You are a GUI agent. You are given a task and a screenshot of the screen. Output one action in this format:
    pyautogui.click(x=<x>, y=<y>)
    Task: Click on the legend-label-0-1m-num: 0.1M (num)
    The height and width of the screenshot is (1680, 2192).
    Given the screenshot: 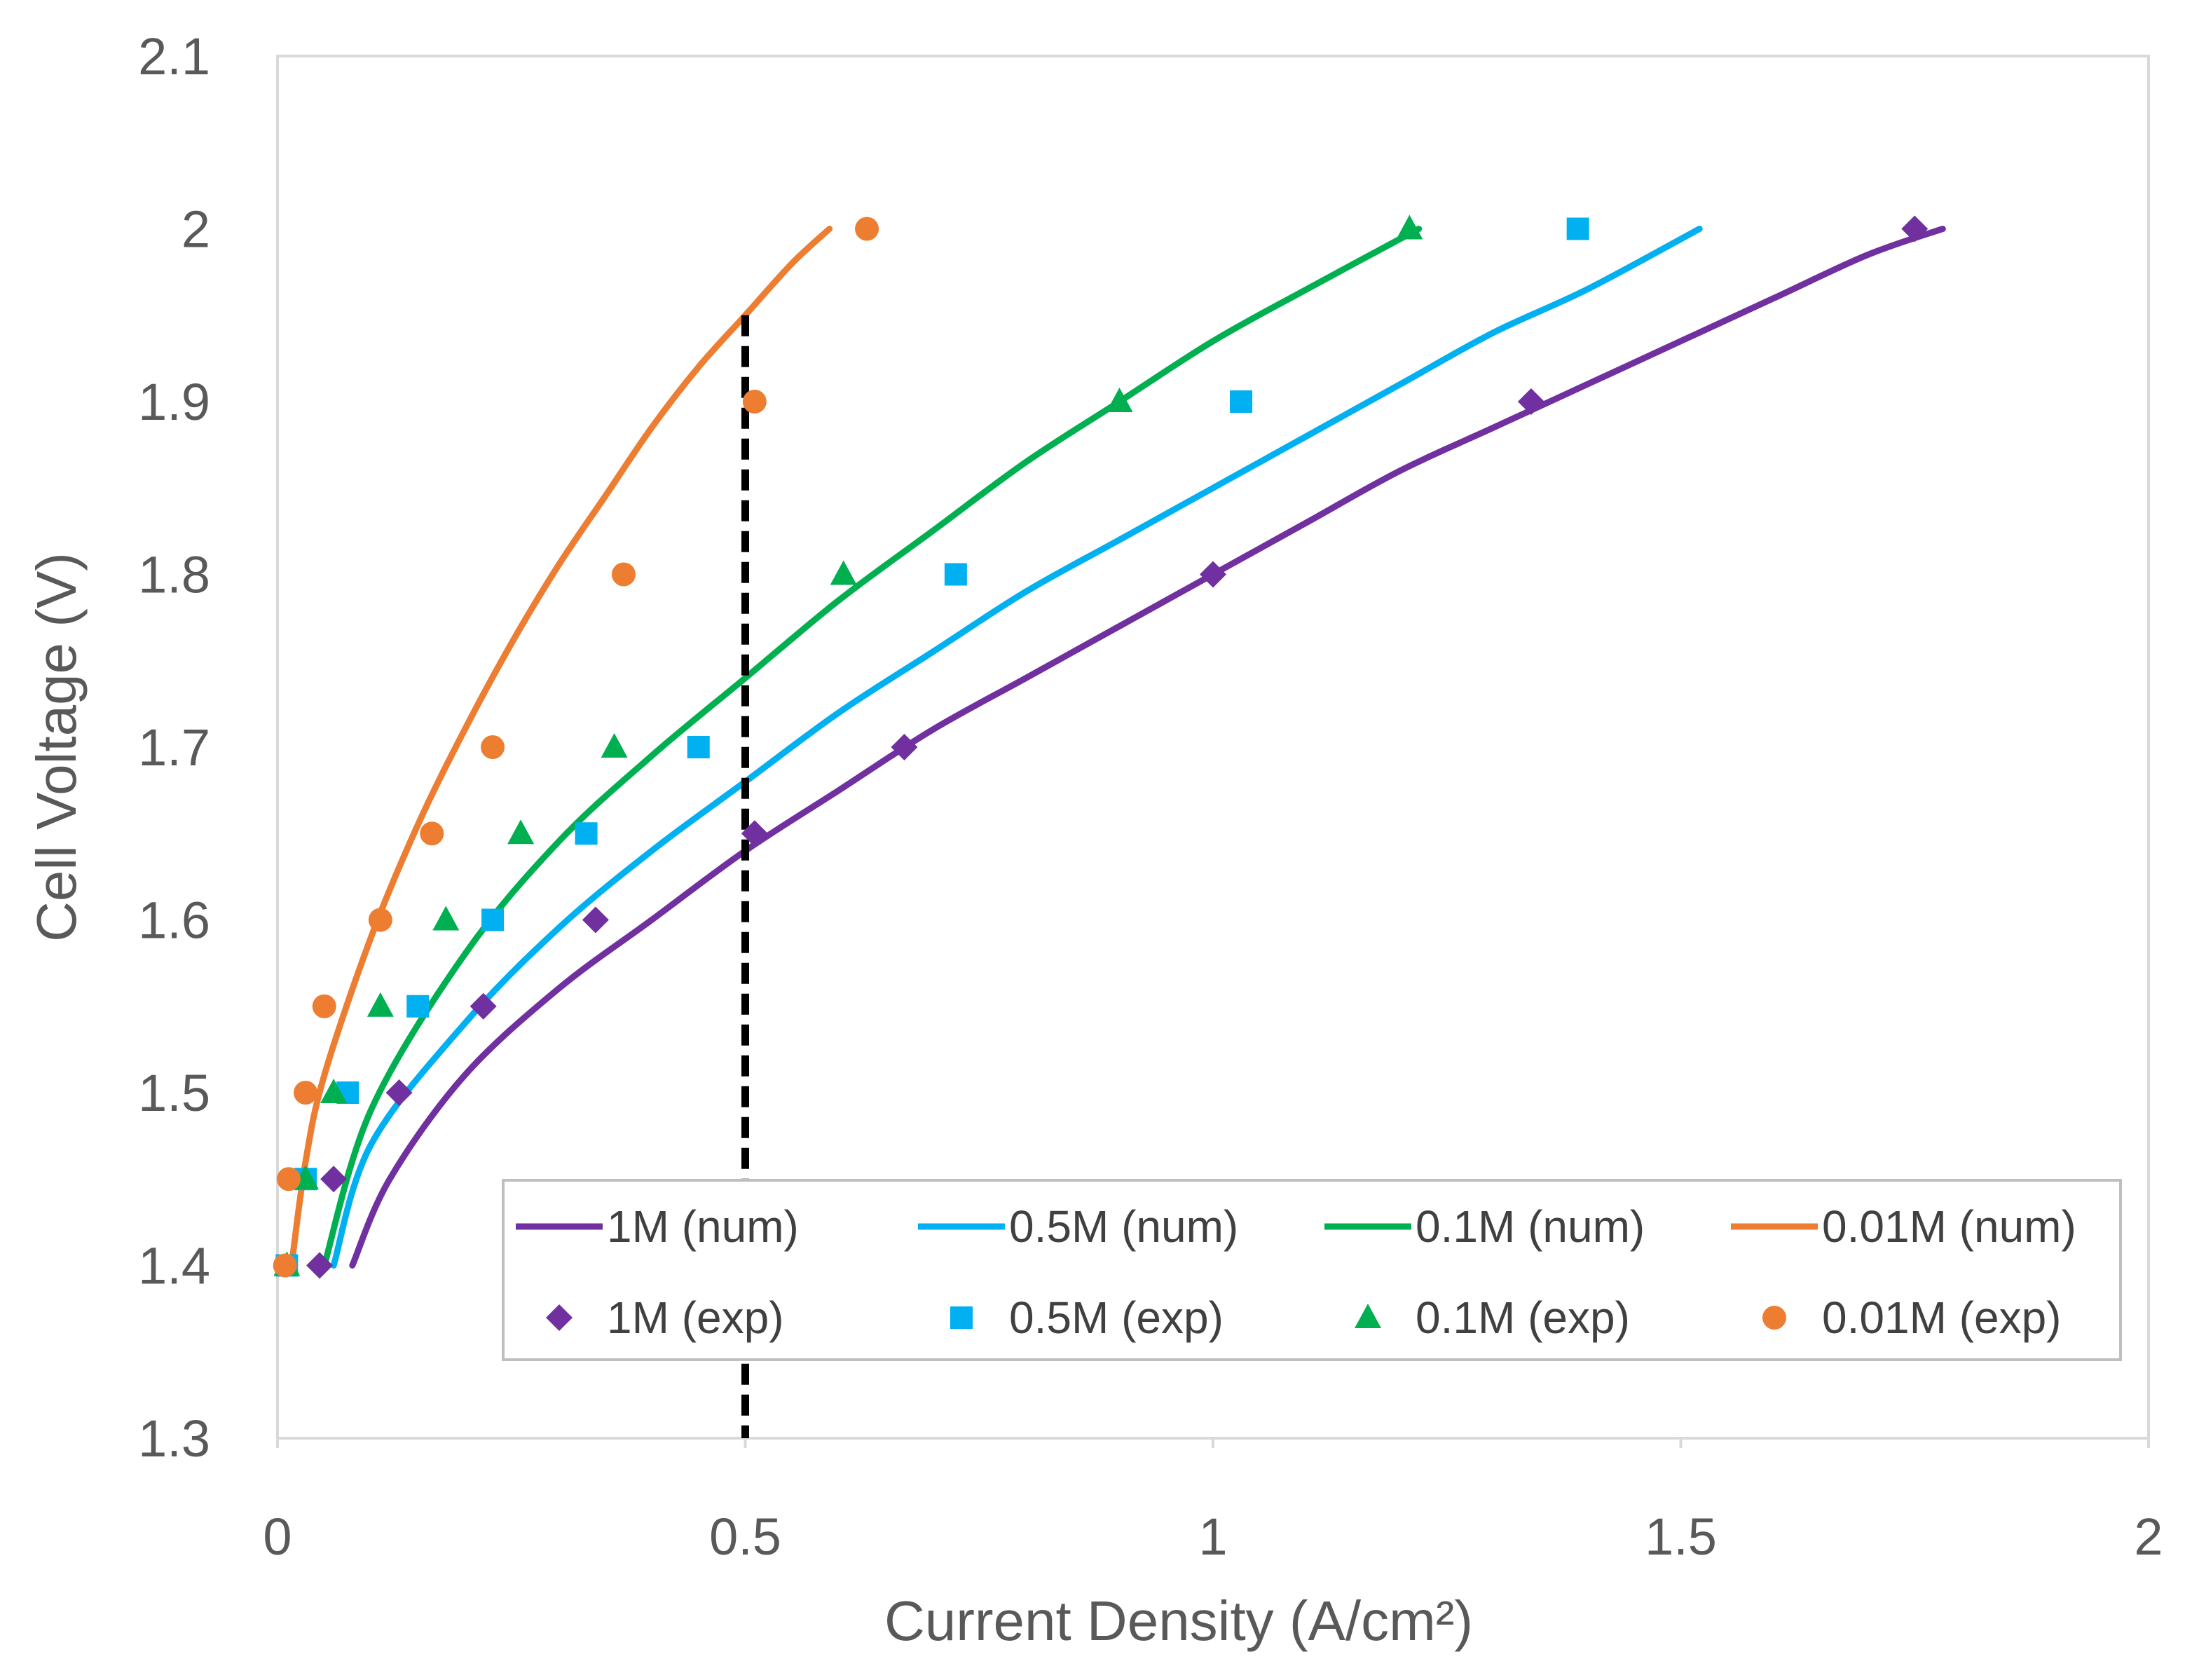 What is the action you would take?
    pyautogui.click(x=1530, y=1226)
    